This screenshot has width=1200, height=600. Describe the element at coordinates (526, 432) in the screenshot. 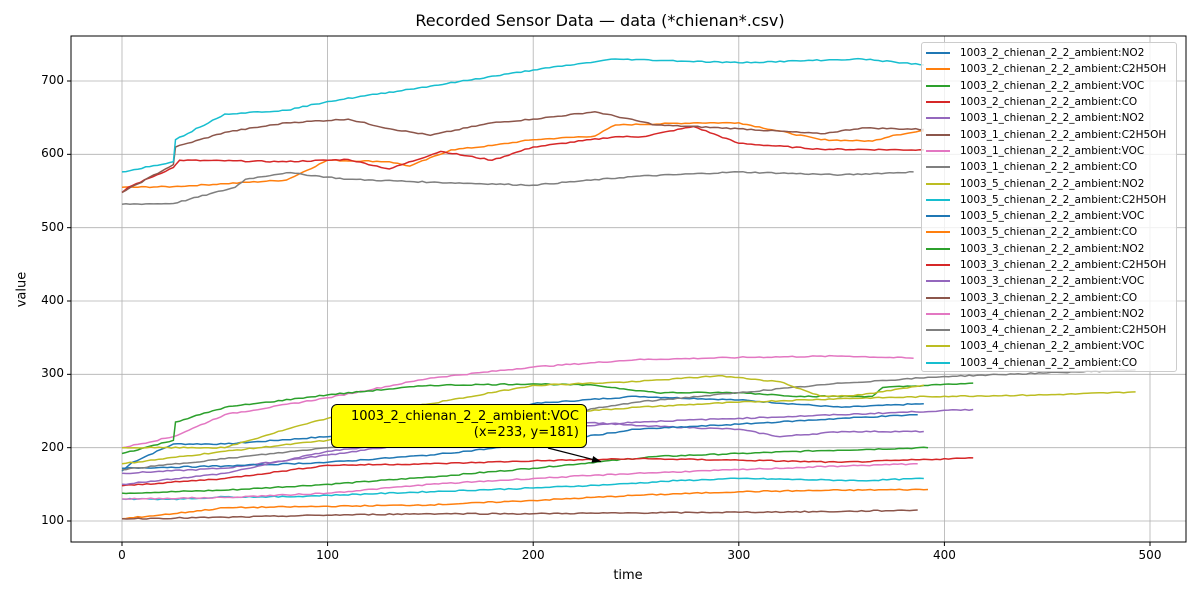

I see `annotation-coords: (x=233, y=181)` at that location.